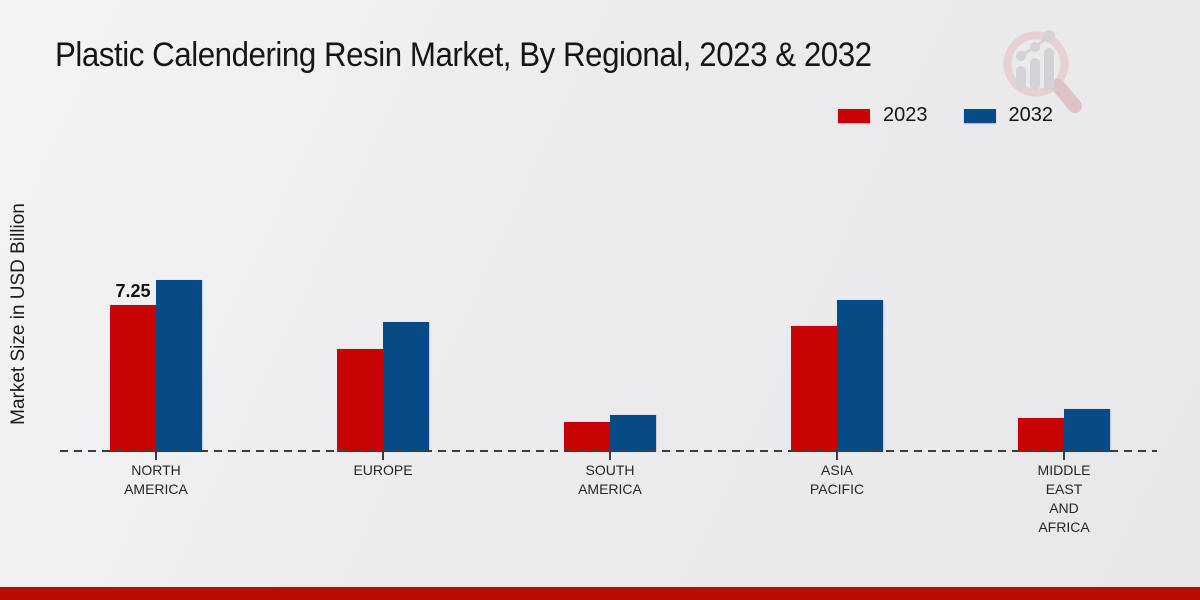 The image size is (1200, 600). What do you see at coordinates (133, 291) in the screenshot?
I see `data-label-2023-north-america: 7.25` at bounding box center [133, 291].